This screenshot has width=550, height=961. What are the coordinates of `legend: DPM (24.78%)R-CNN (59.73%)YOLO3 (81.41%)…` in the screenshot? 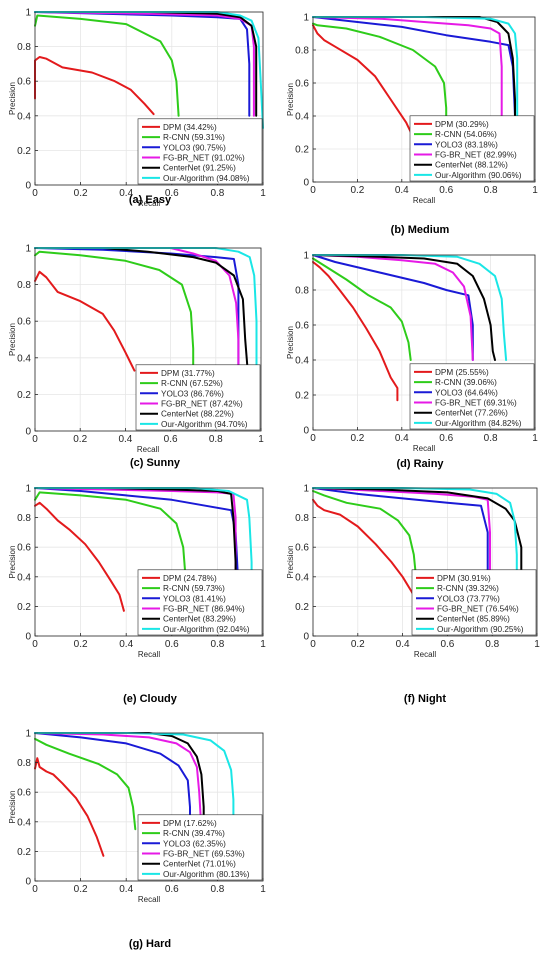 It's located at (200, 602).